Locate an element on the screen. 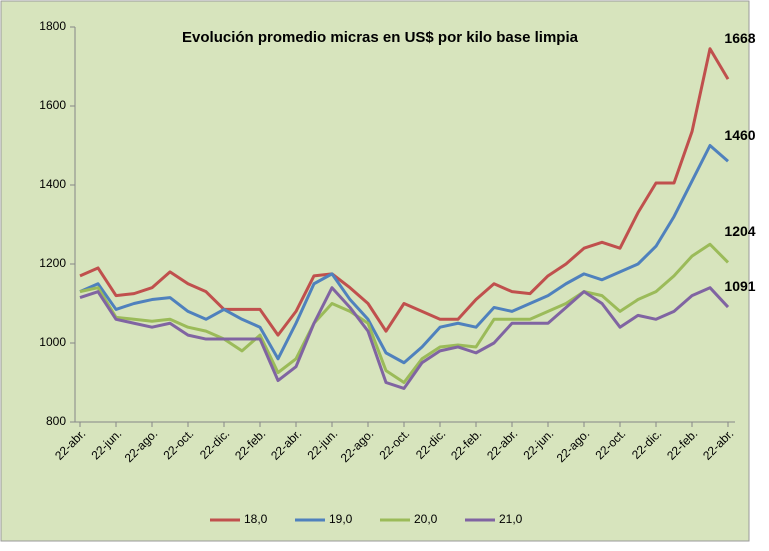 This screenshot has height=551, width=769. y-tick-label: 800 is located at coordinates (56, 421).